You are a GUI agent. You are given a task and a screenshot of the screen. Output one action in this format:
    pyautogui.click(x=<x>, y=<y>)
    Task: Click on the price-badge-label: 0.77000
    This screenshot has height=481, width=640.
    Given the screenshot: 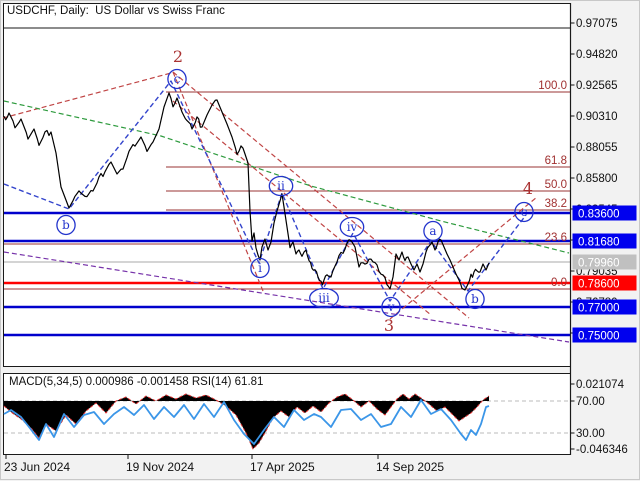 What is the action you would take?
    pyautogui.click(x=599, y=309)
    